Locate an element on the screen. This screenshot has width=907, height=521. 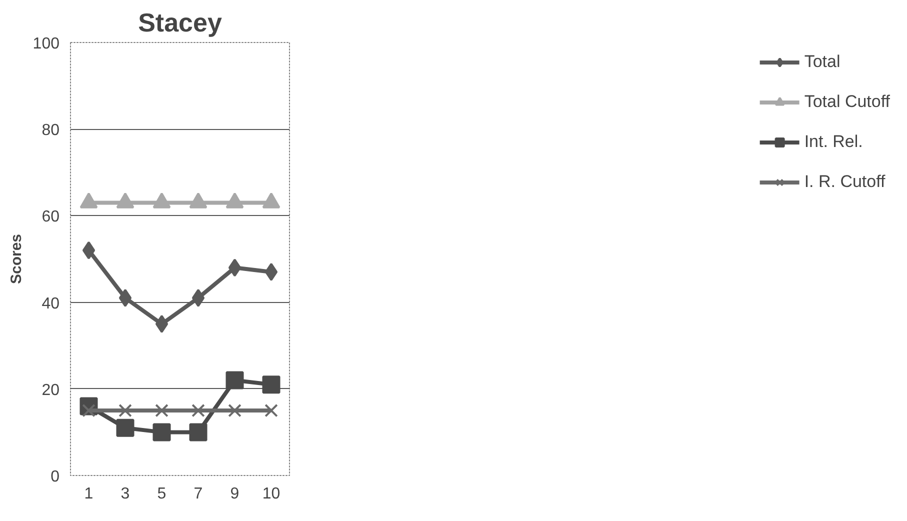
legend-label: I. R. Cutoff is located at coordinates (845, 182).